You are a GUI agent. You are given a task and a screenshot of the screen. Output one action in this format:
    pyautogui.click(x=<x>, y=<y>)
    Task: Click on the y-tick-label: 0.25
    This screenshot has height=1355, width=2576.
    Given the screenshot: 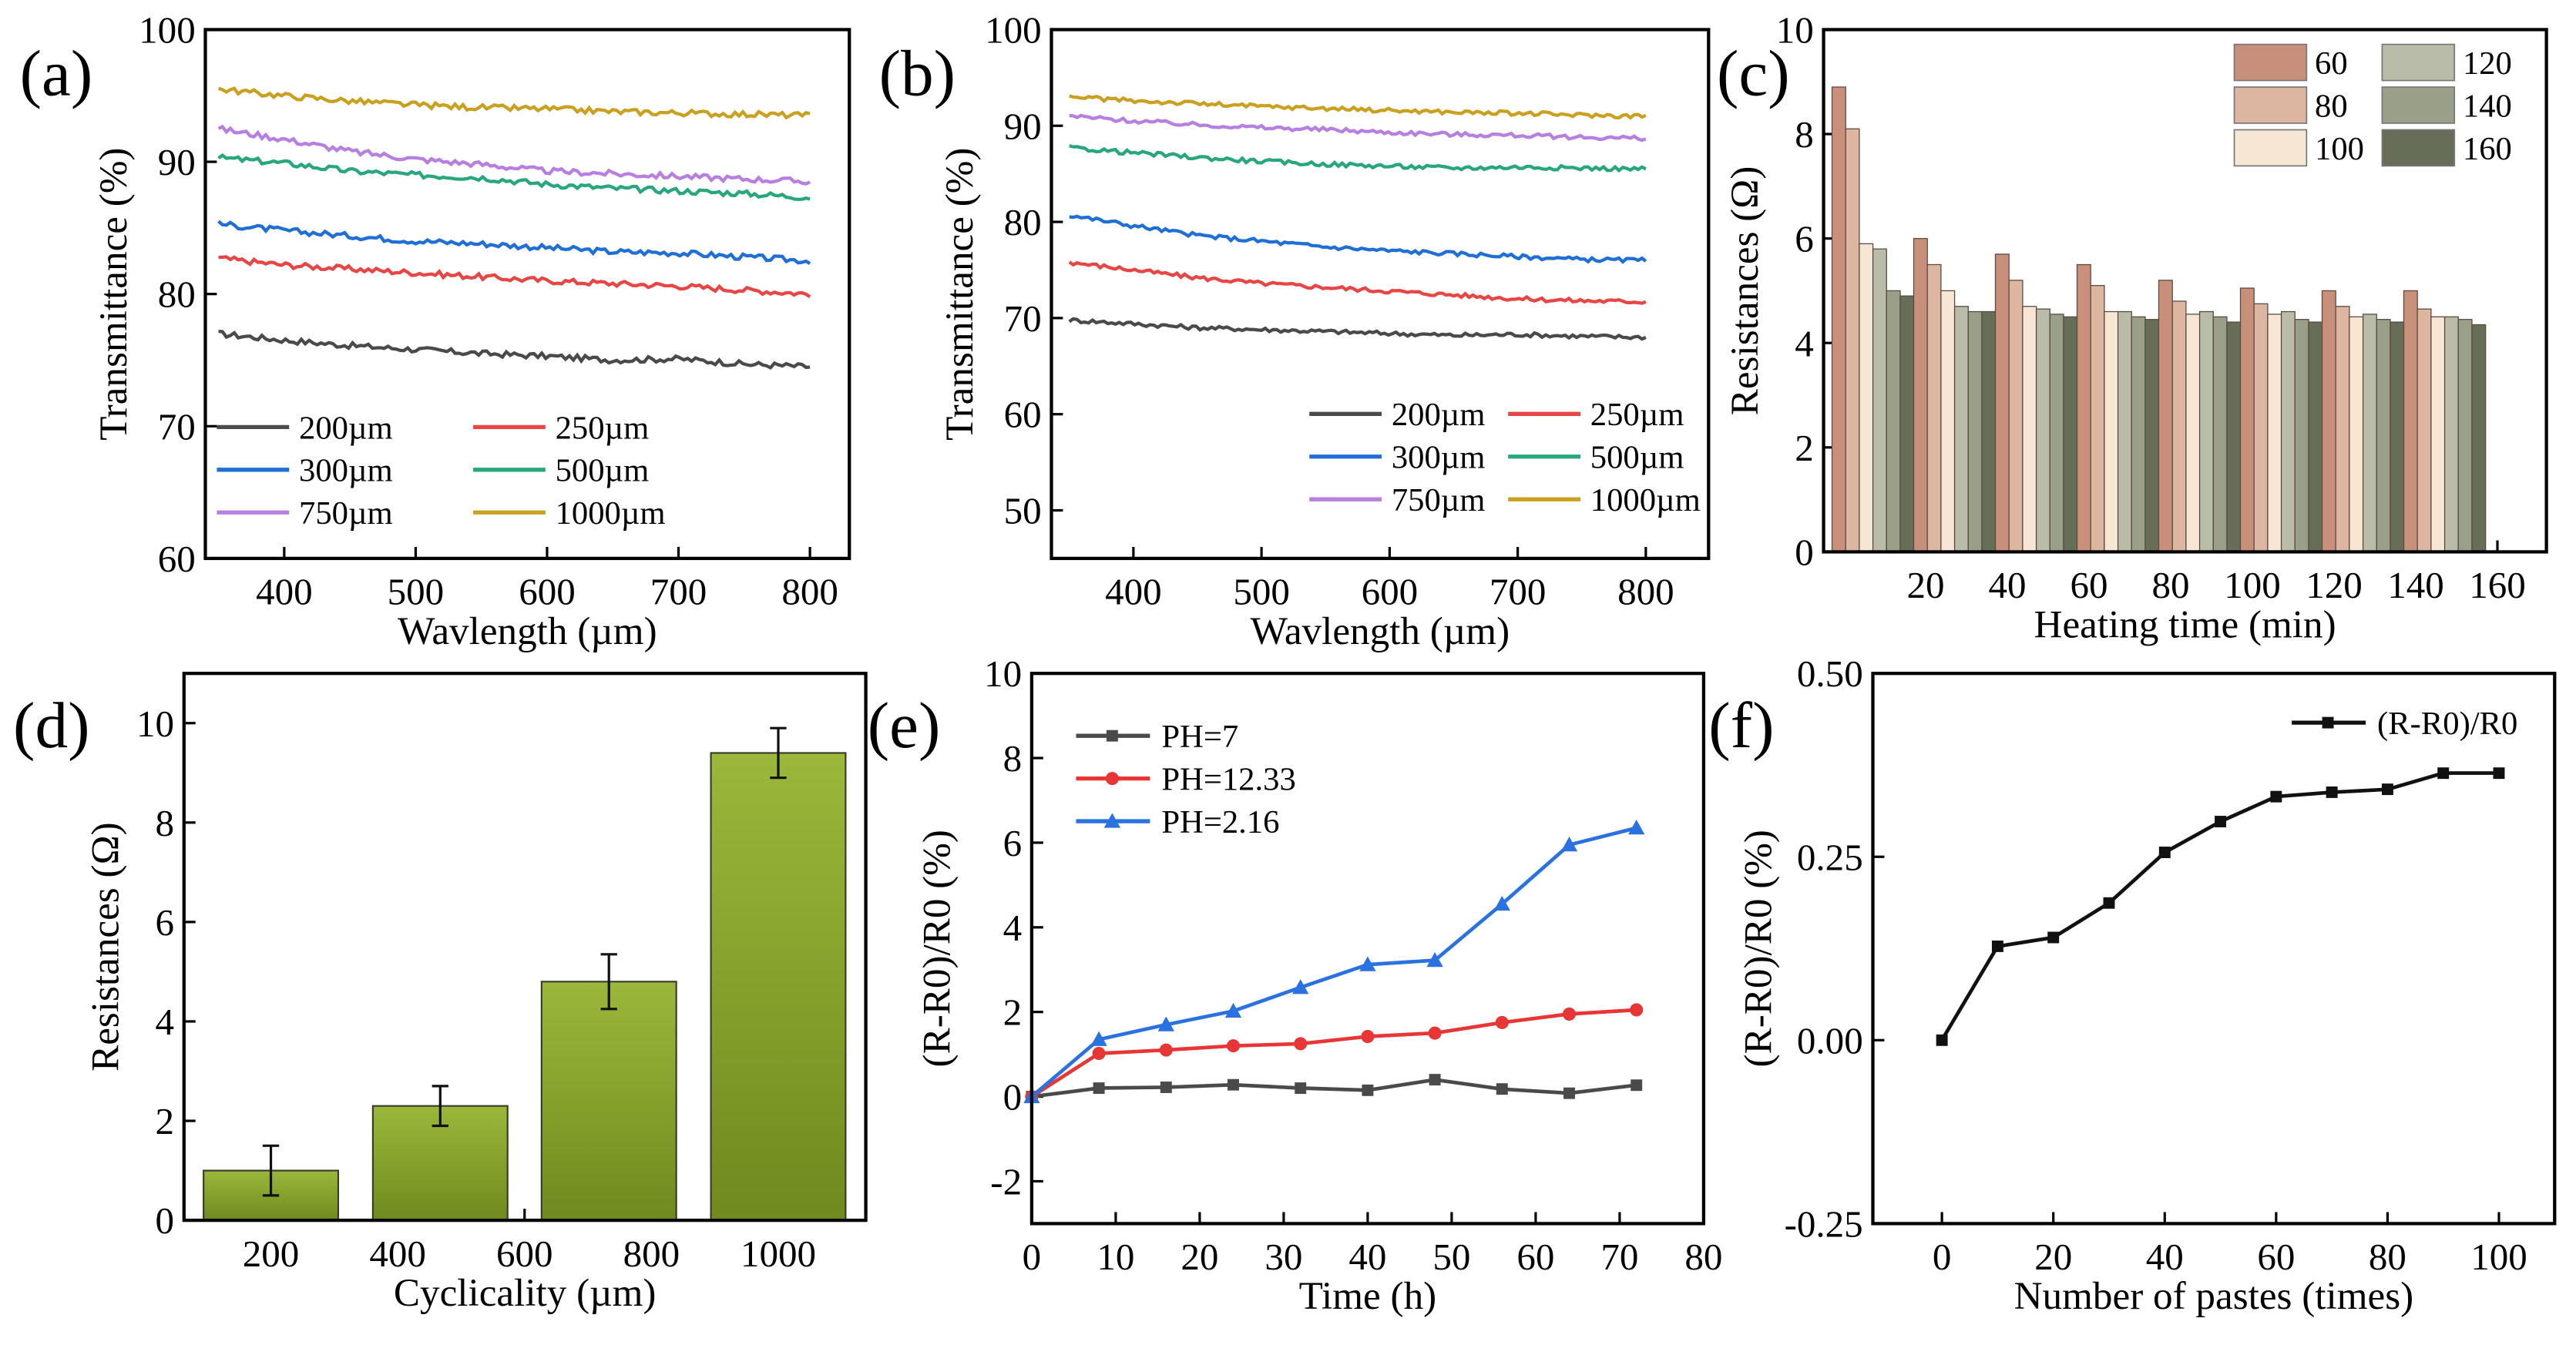 What is the action you would take?
    pyautogui.click(x=1830, y=857)
    